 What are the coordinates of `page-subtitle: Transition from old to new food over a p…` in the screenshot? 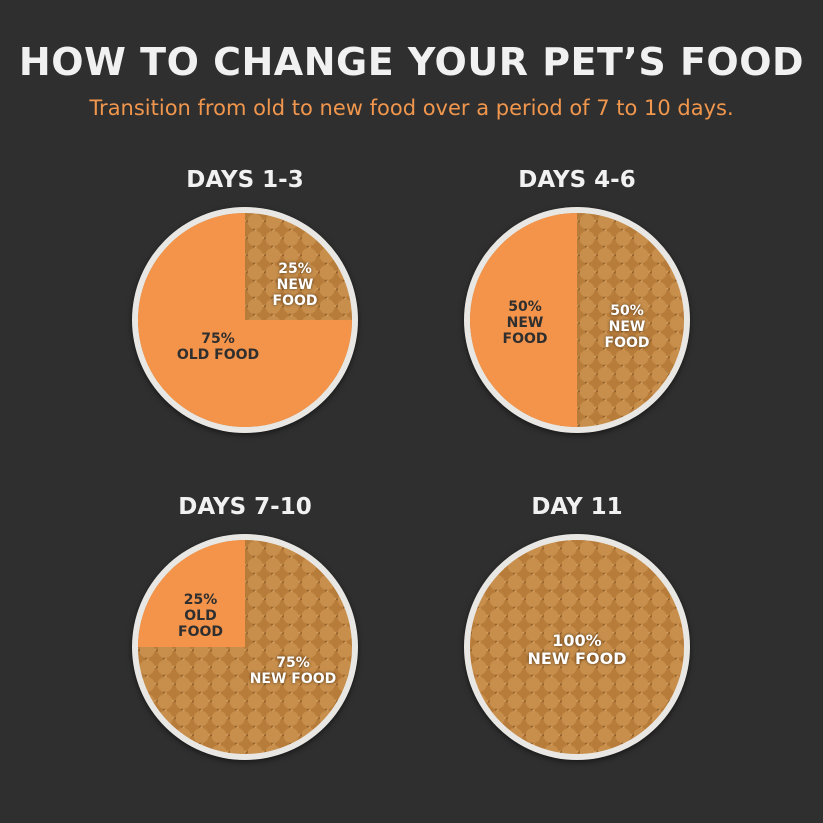 It's located at (411, 108).